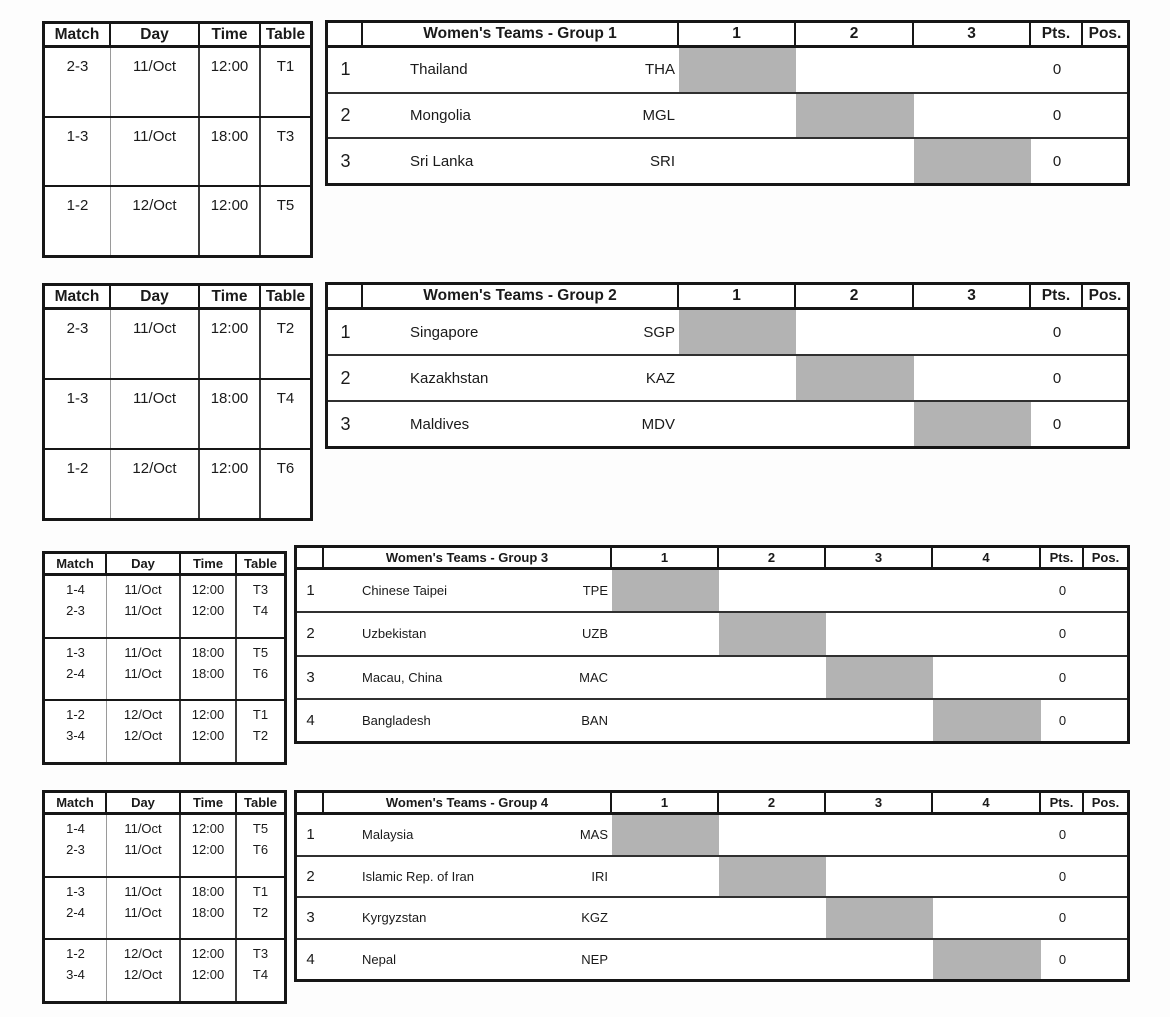  I want to click on group-title: Women's Teams - Group 3, so click(468, 557).